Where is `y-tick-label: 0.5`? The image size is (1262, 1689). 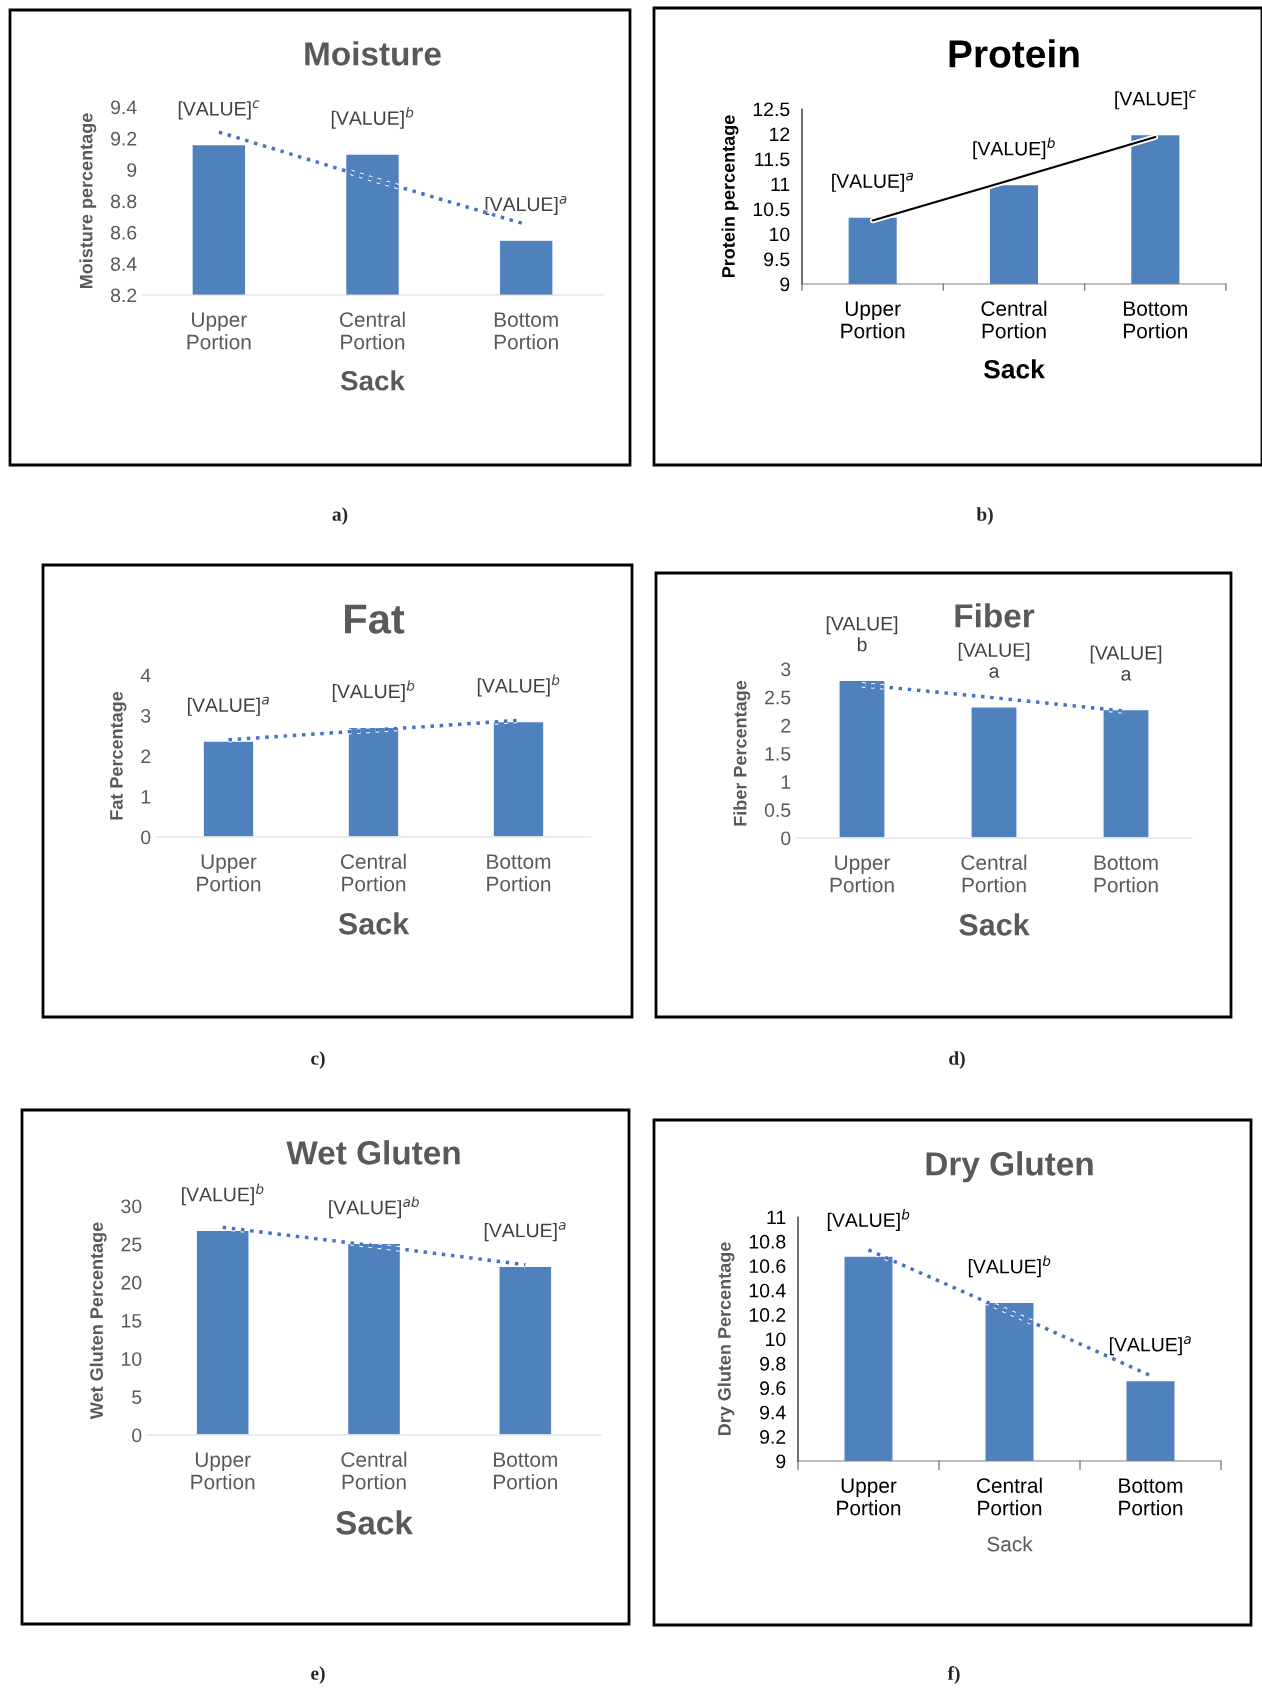
y-tick-label: 0.5 is located at coordinates (777, 810).